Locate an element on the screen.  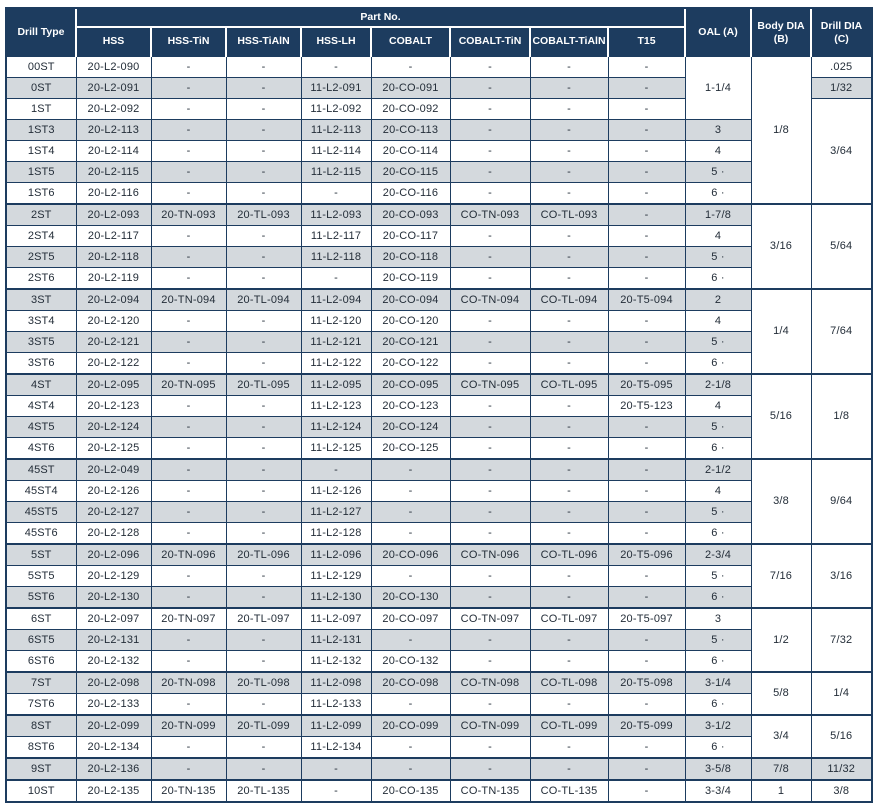
table-row-2ST4: 2ST4 20-L2-117- -11-L2-117 20-CO-117- - -4 is located at coordinates (439, 236).